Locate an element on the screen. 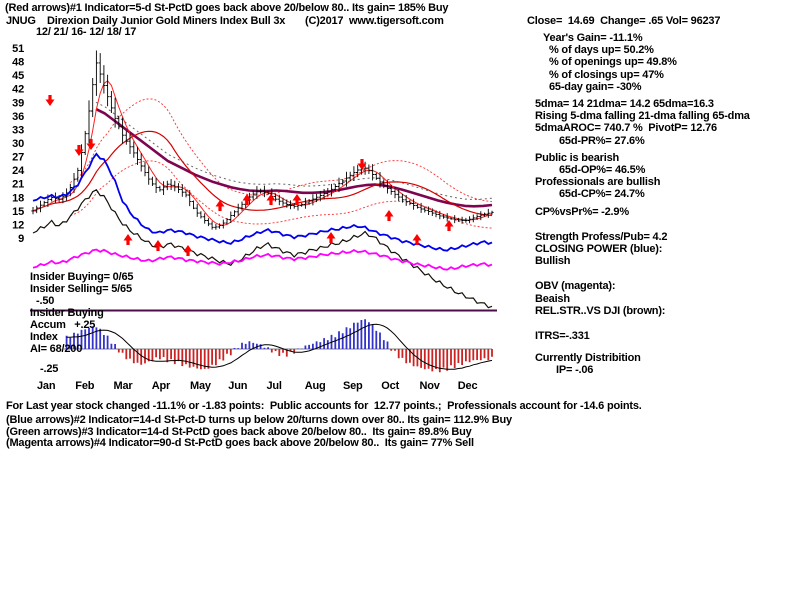  closing-power-line is located at coordinates (262, 202).